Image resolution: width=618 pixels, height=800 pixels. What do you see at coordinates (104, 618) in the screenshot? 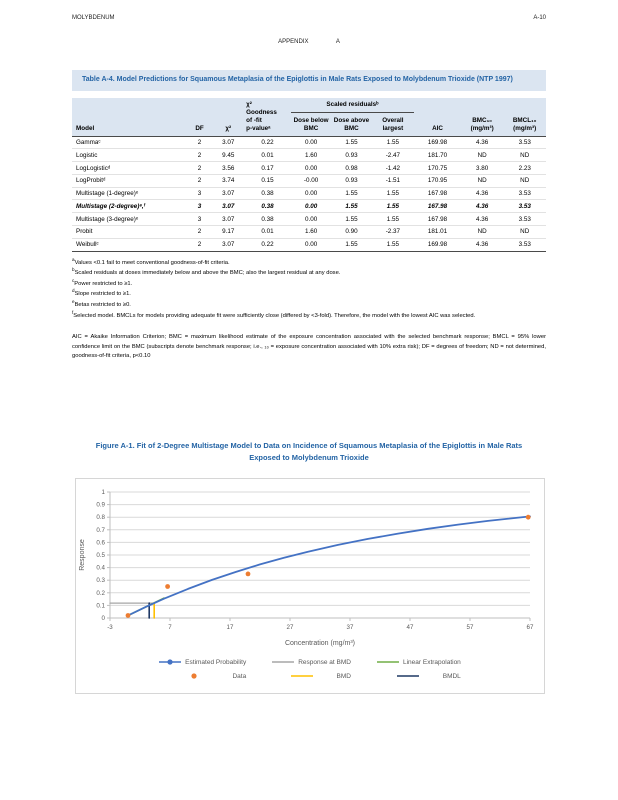
I see `y-tick-label: 0` at bounding box center [104, 618].